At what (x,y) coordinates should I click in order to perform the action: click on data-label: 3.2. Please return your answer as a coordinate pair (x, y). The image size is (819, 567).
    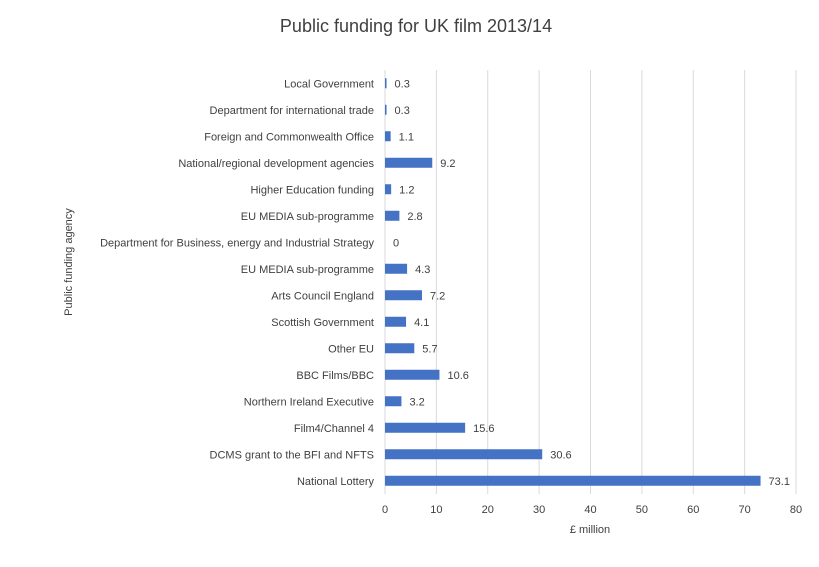
    Looking at the image, I should click on (416, 402).